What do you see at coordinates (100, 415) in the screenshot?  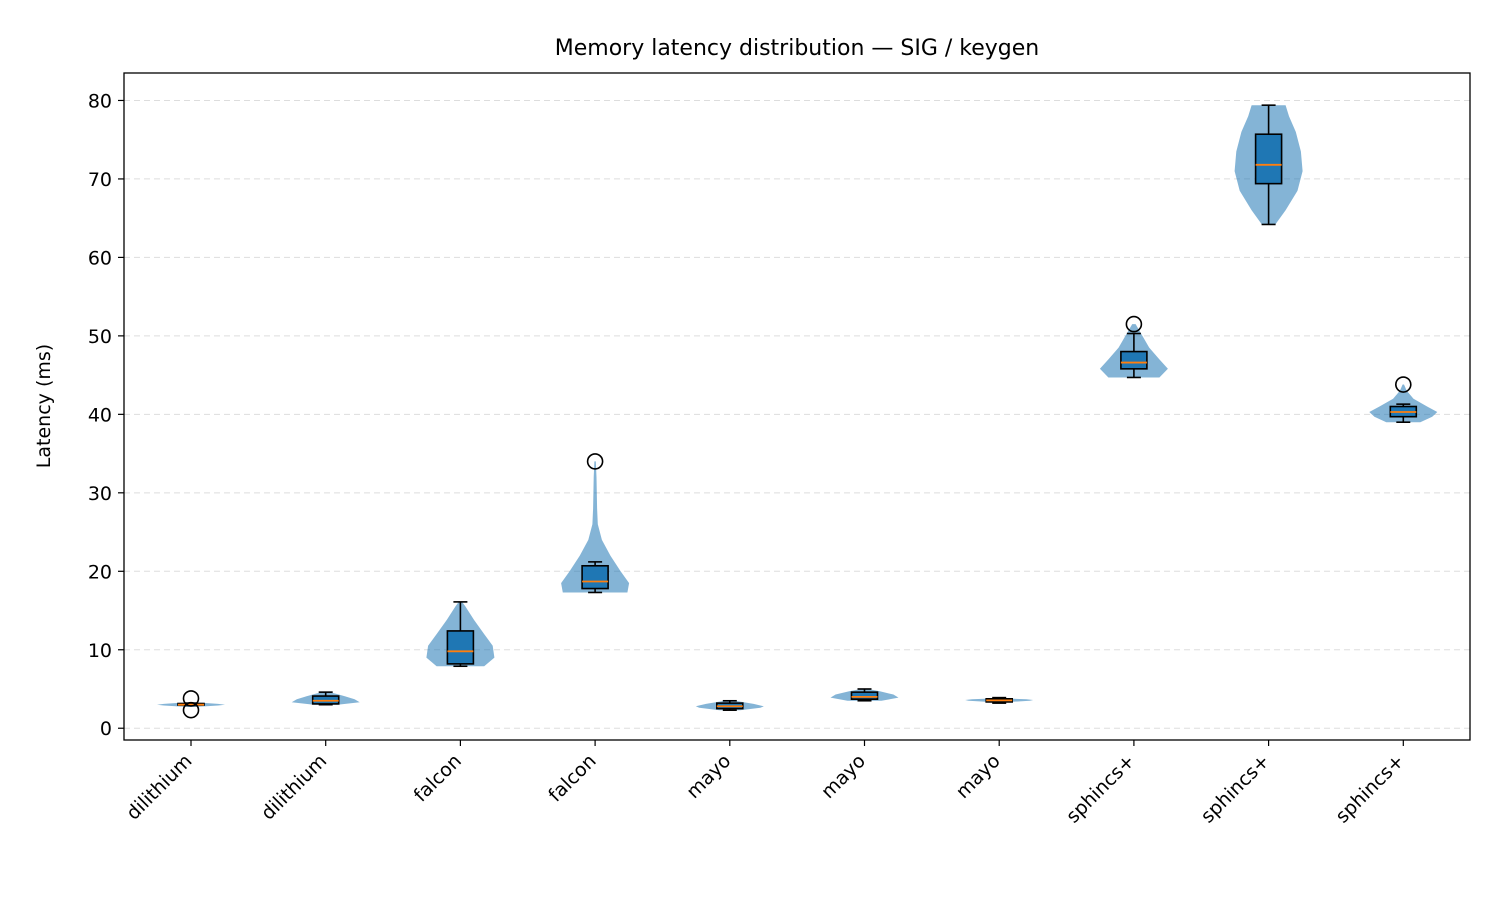 I see `y-tick-label: 40` at bounding box center [100, 415].